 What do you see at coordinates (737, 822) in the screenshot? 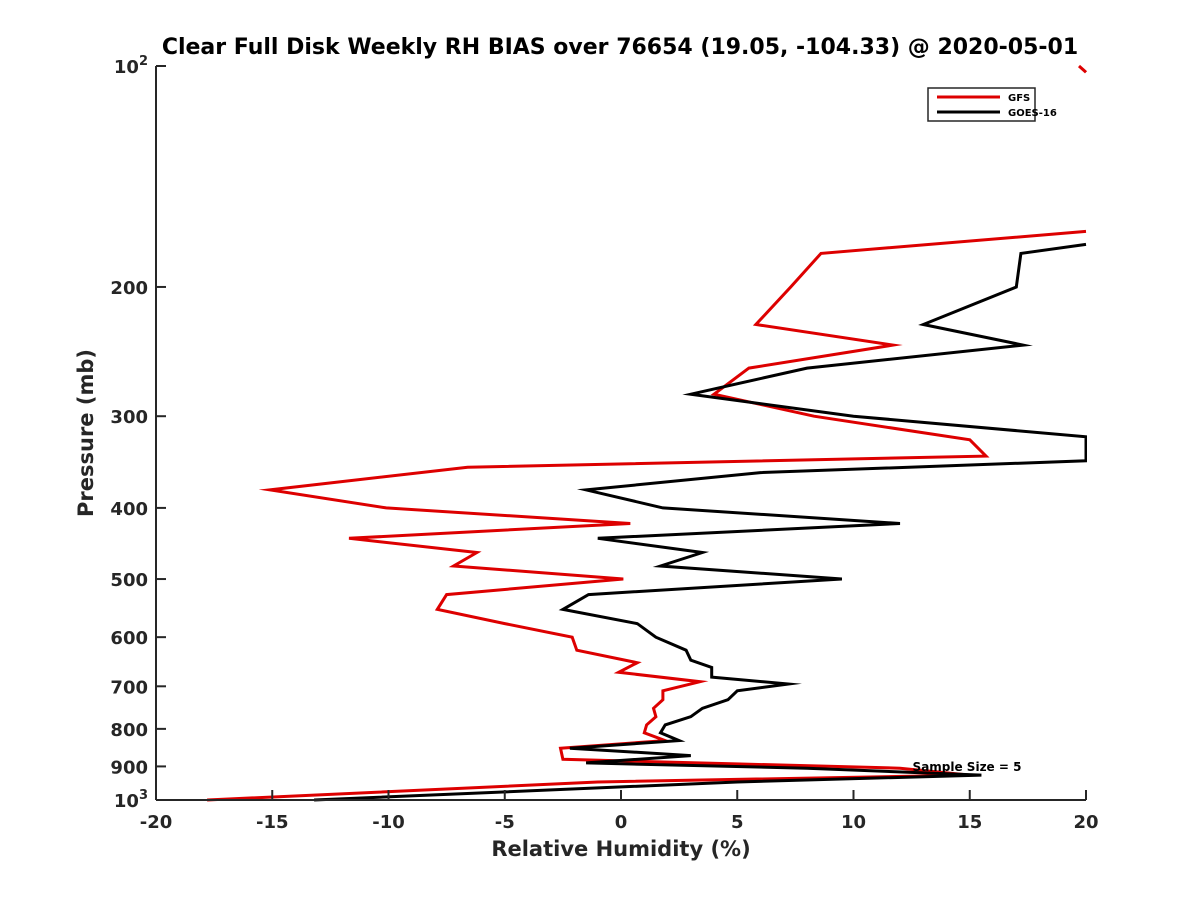
I see `x-tick-label: 5` at bounding box center [737, 822].